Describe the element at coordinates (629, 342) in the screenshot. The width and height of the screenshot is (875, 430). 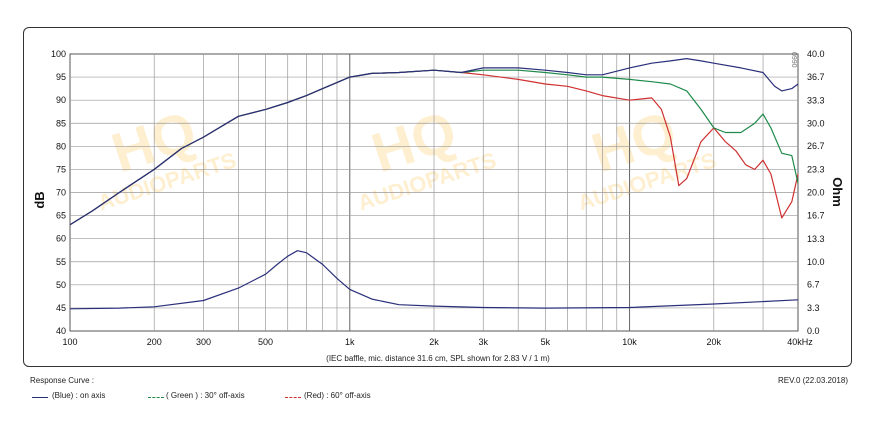
I see `x-tick-label: 10k` at that location.